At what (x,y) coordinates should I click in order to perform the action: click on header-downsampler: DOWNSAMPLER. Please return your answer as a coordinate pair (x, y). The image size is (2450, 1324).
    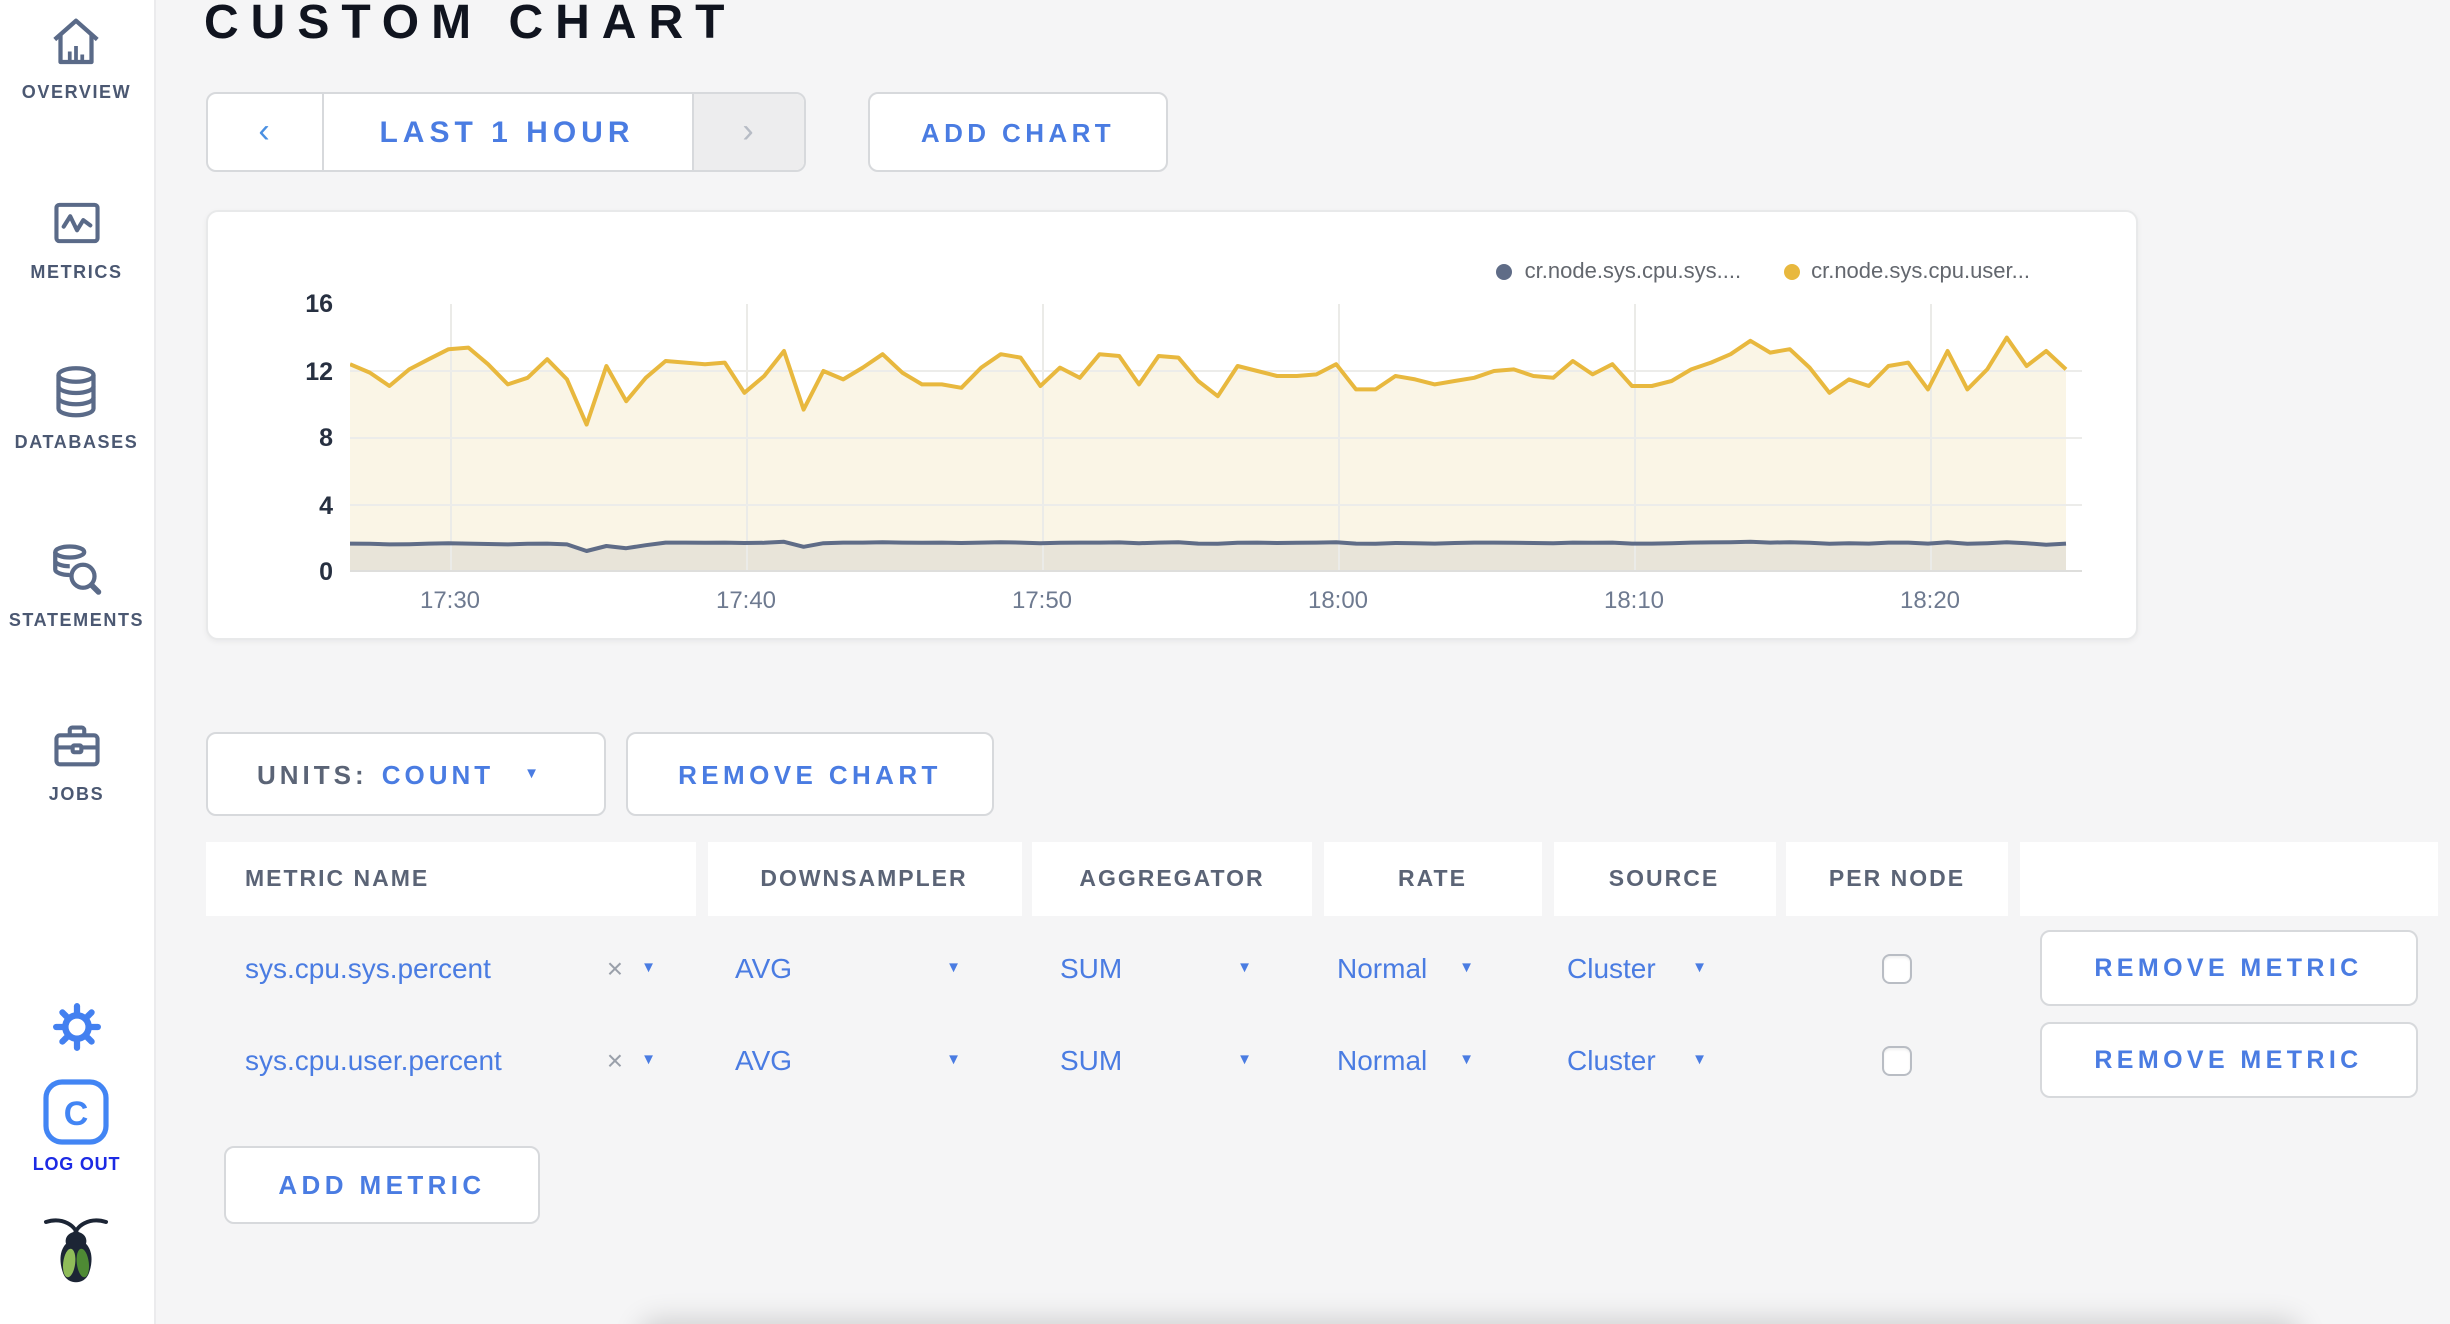
    Looking at the image, I should click on (864, 879).